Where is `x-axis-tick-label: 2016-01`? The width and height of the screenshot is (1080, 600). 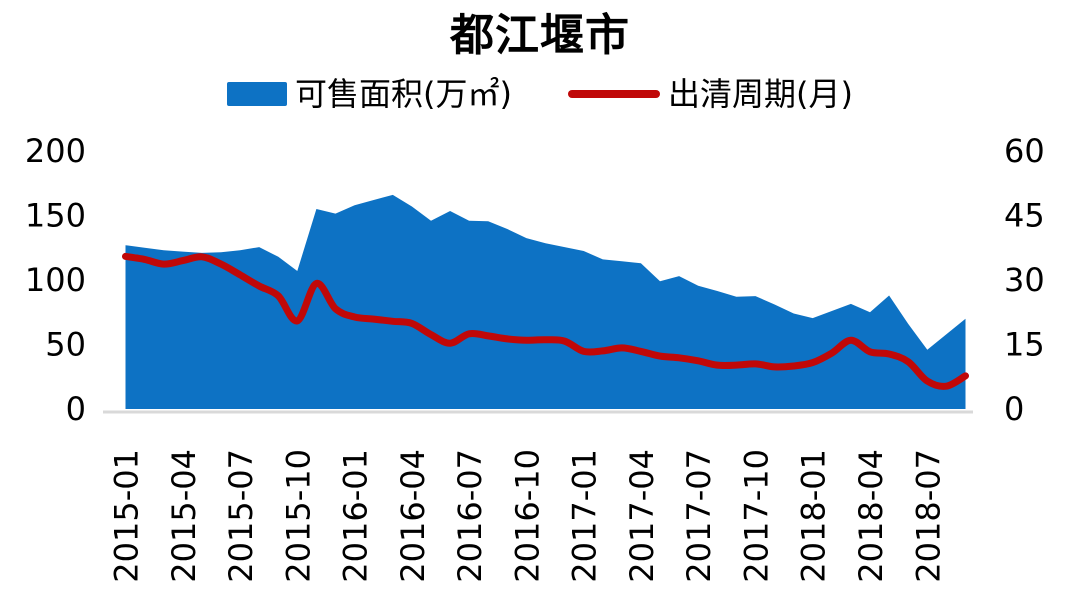 x-axis-tick-label: 2016-01 is located at coordinates (356, 516).